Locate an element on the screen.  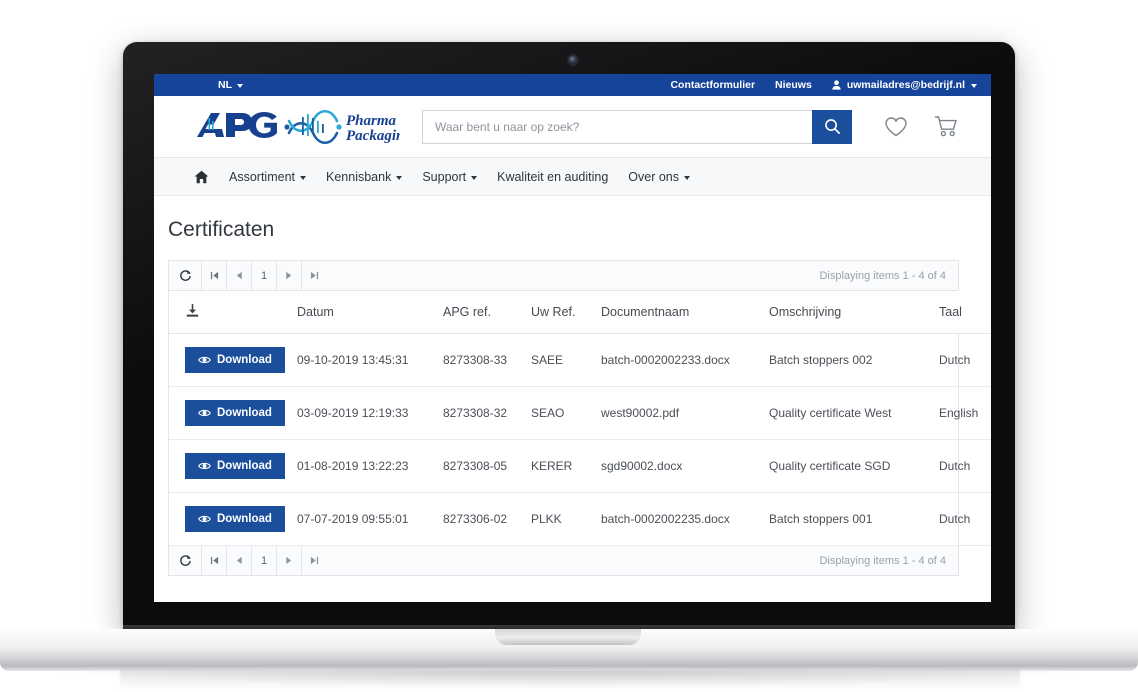
nav-item-over-ons: Over ons is located at coordinates (659, 176).